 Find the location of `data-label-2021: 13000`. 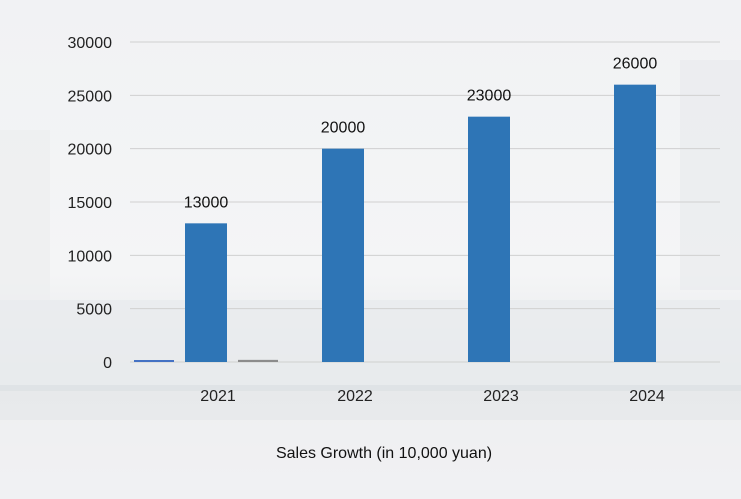

data-label-2021: 13000 is located at coordinates (206, 202).